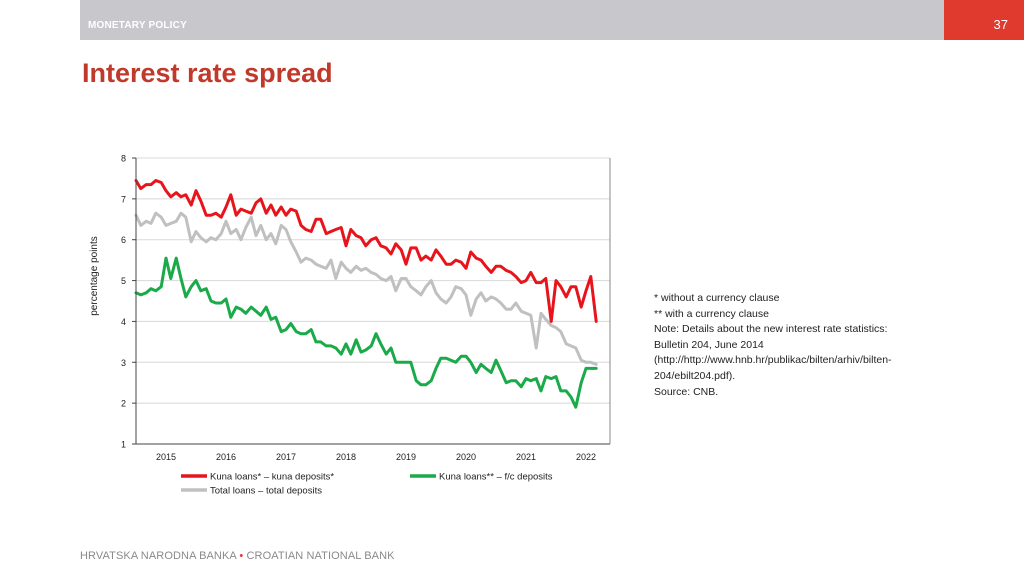 This screenshot has height=576, width=1024. Describe the element at coordinates (226, 457) in the screenshot. I see `x-tick-label: 2016` at that location.